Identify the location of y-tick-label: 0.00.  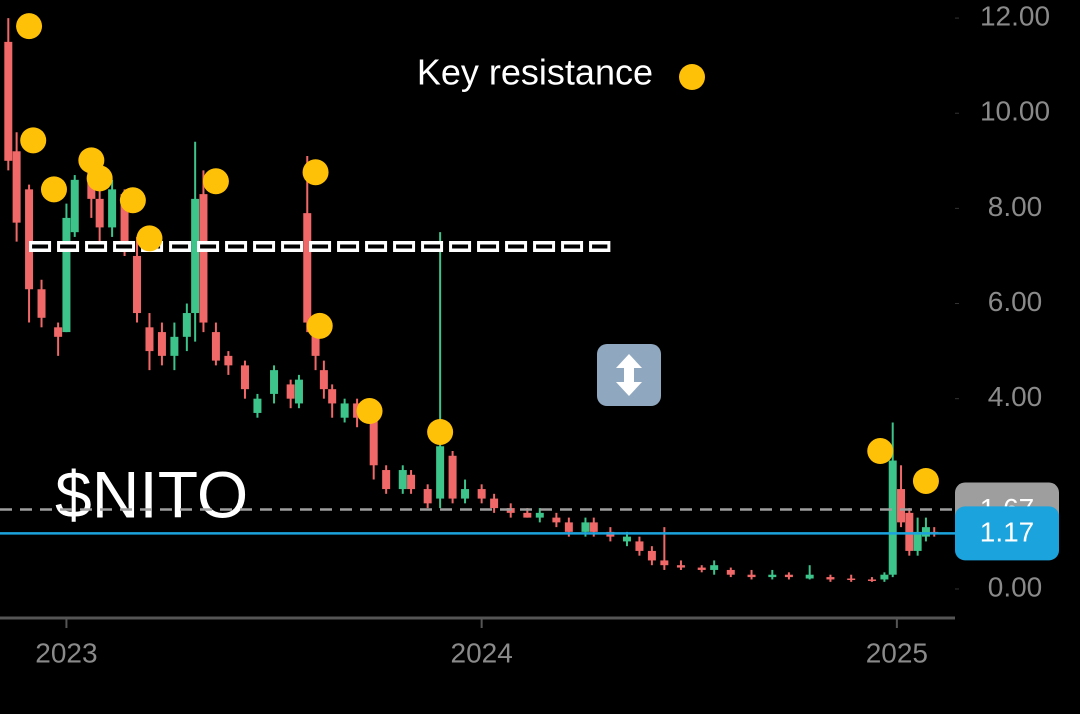
(1015, 586).